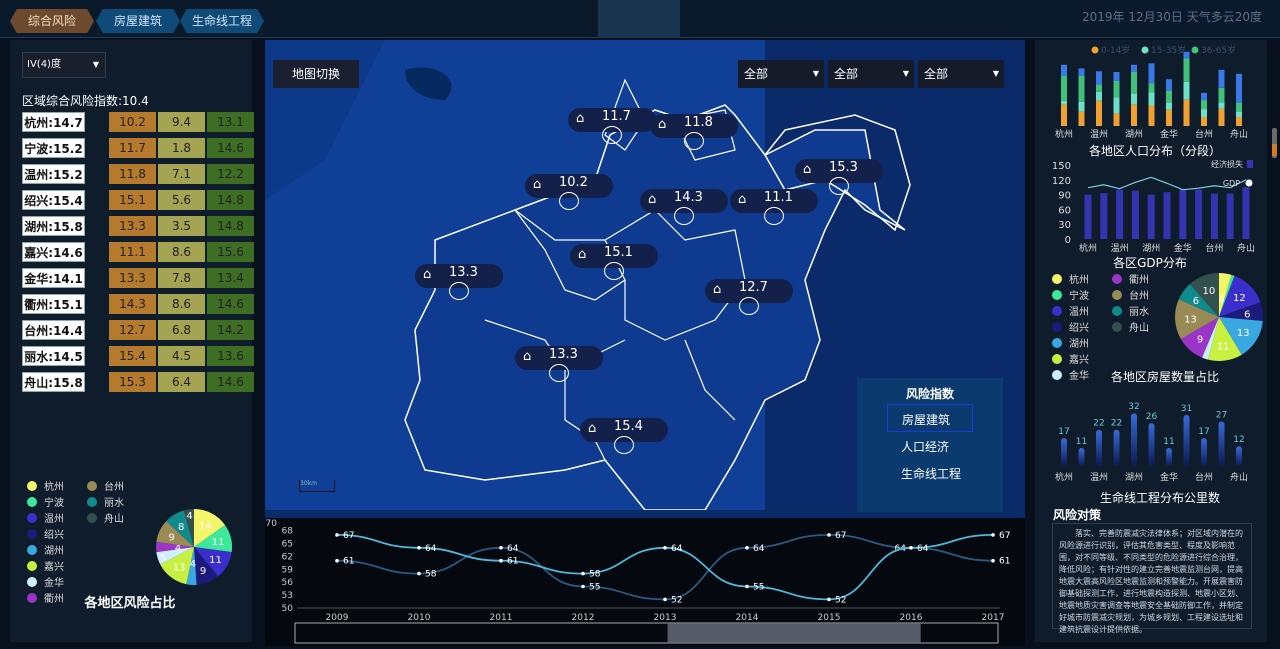 This screenshot has height=649, width=1280. I want to click on risk-marker: ⌂ 11.8, so click(694, 132).